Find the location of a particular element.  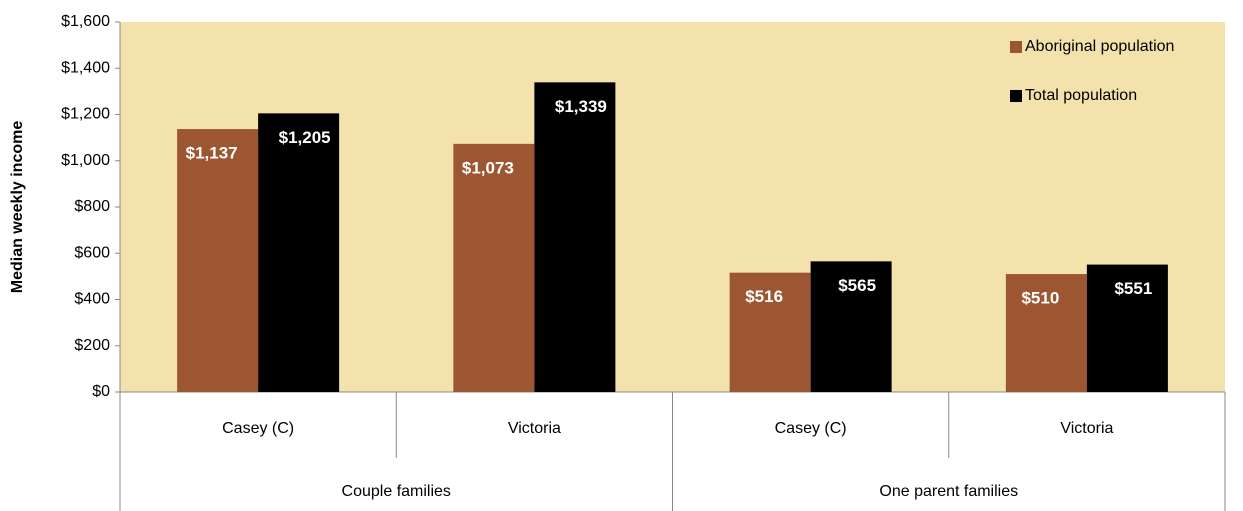

group-label: One parent families is located at coordinates (948, 491).